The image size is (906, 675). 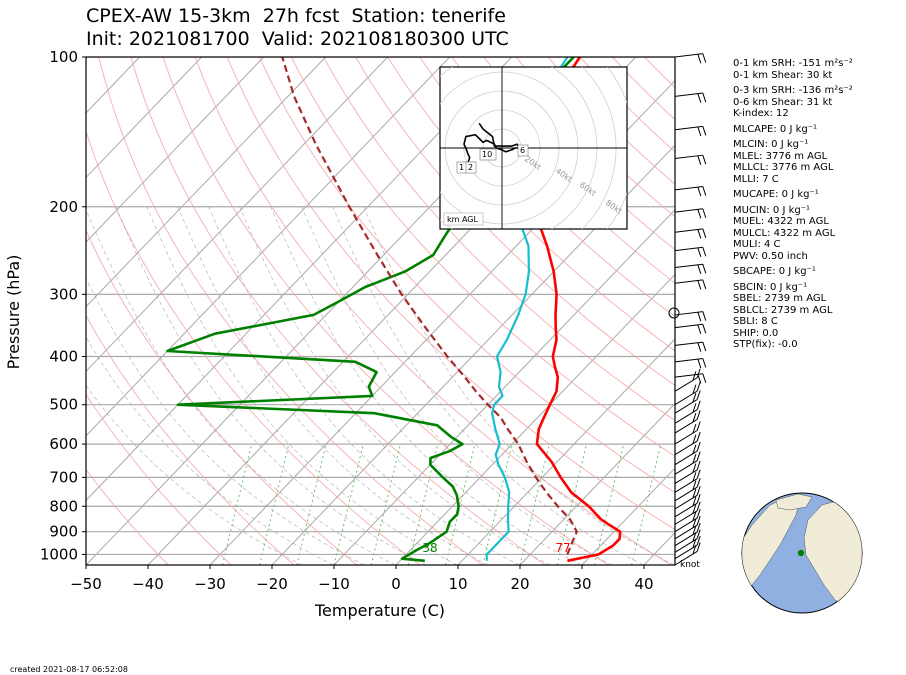 What do you see at coordinates (781, 221) in the screenshot?
I see `stat-line: MUEL: 4322 m AGL` at bounding box center [781, 221].